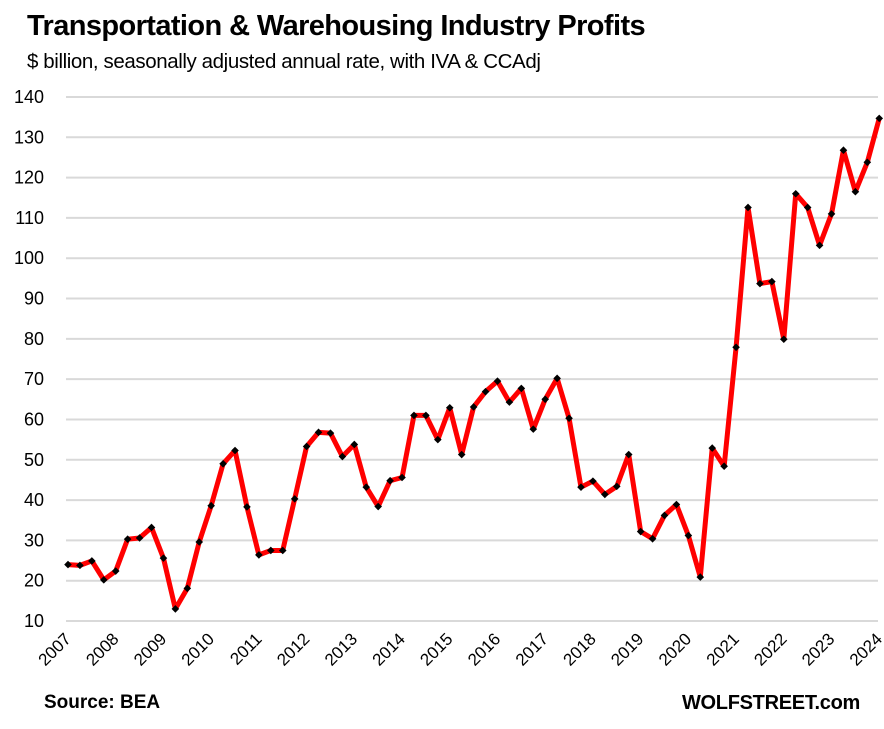 Image resolution: width=884 pixels, height=729 pixels. I want to click on x-tick-label: 2020, so click(675, 649).